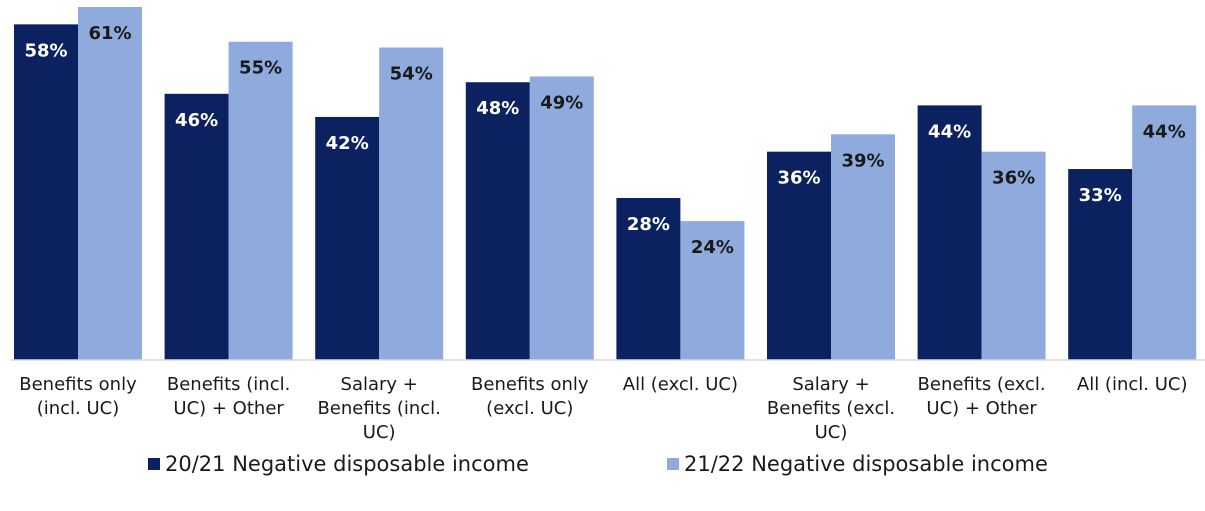 The width and height of the screenshot is (1205, 511). What do you see at coordinates (862, 160) in the screenshot?
I see `value-label: 39%` at bounding box center [862, 160].